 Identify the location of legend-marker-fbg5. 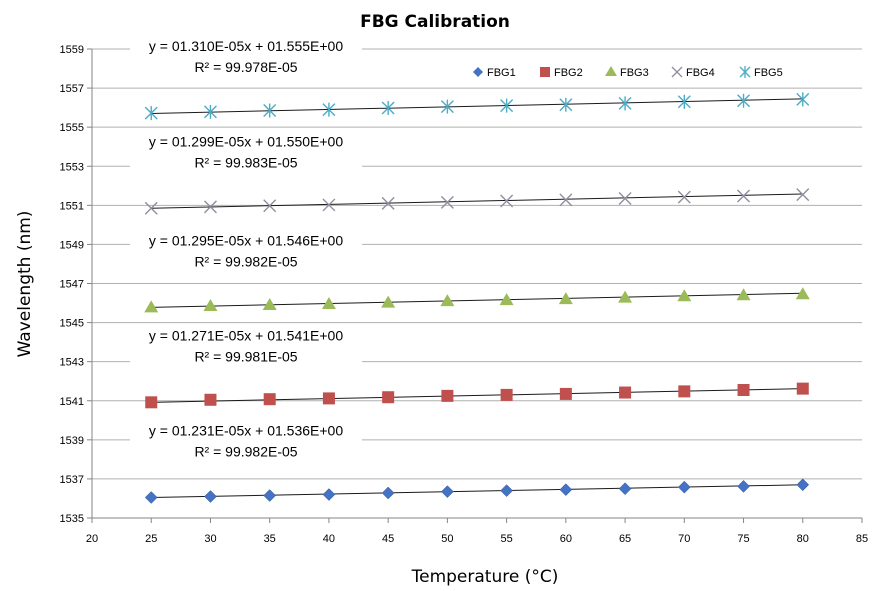
(745, 72).